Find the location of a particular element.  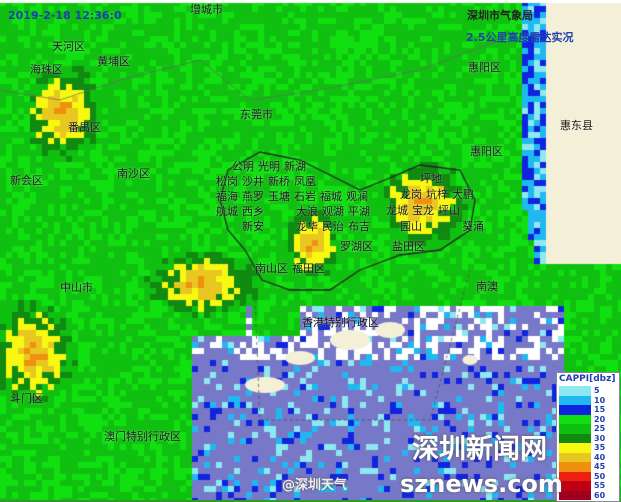

place-label: 盐田区 is located at coordinates (408, 246).